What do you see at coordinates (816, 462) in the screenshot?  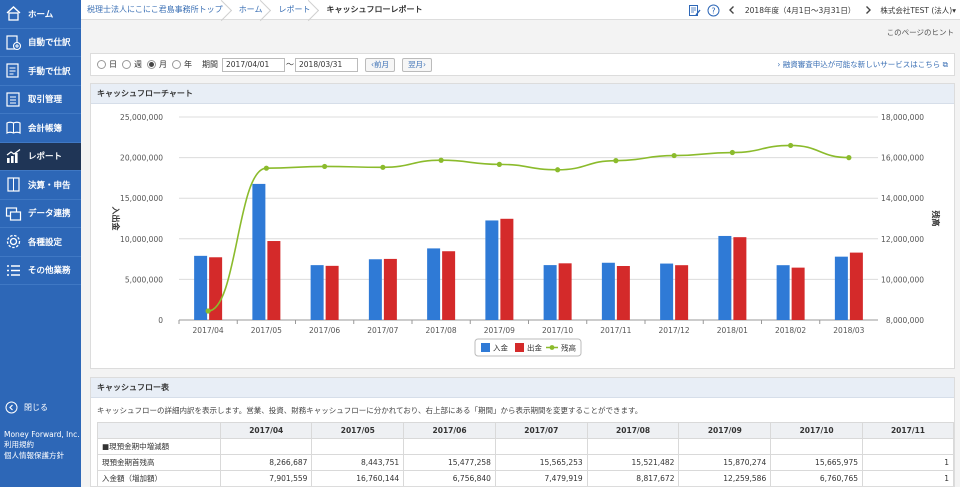 I see `table-cell: 15,665,975` at bounding box center [816, 462].